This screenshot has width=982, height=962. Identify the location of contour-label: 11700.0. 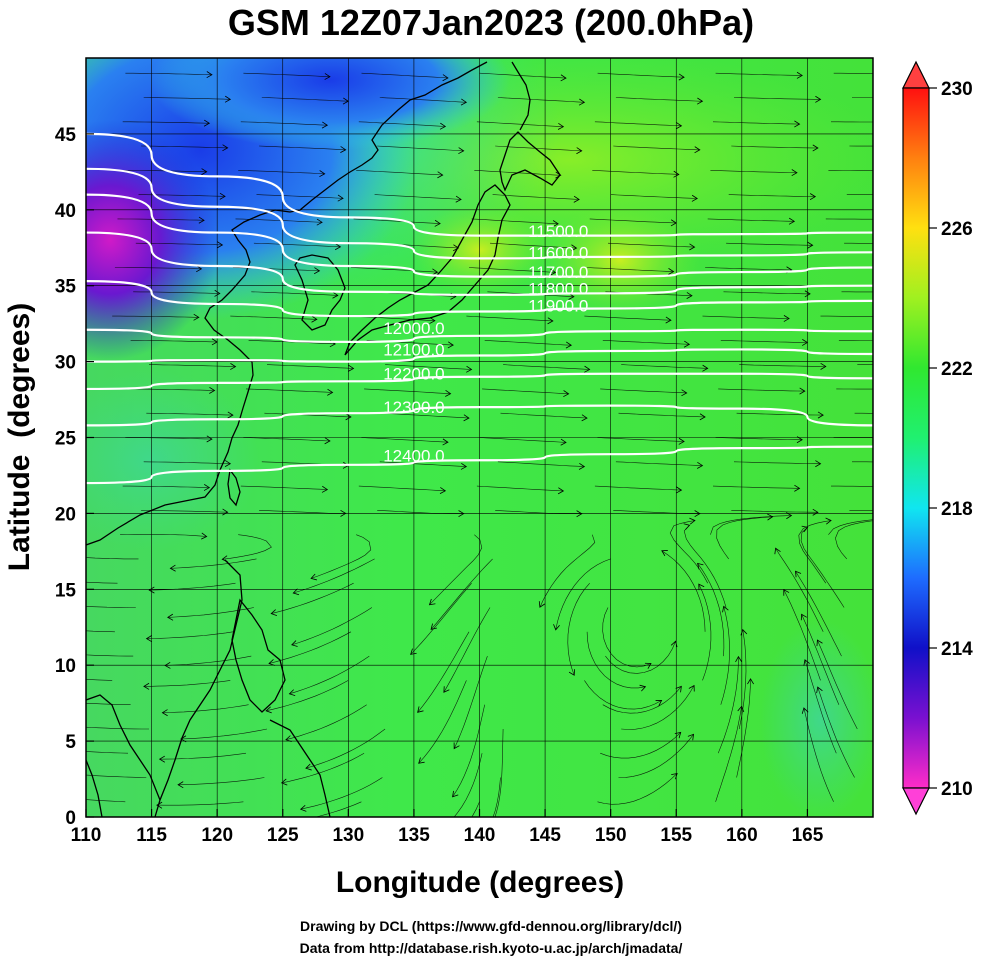
(558, 272).